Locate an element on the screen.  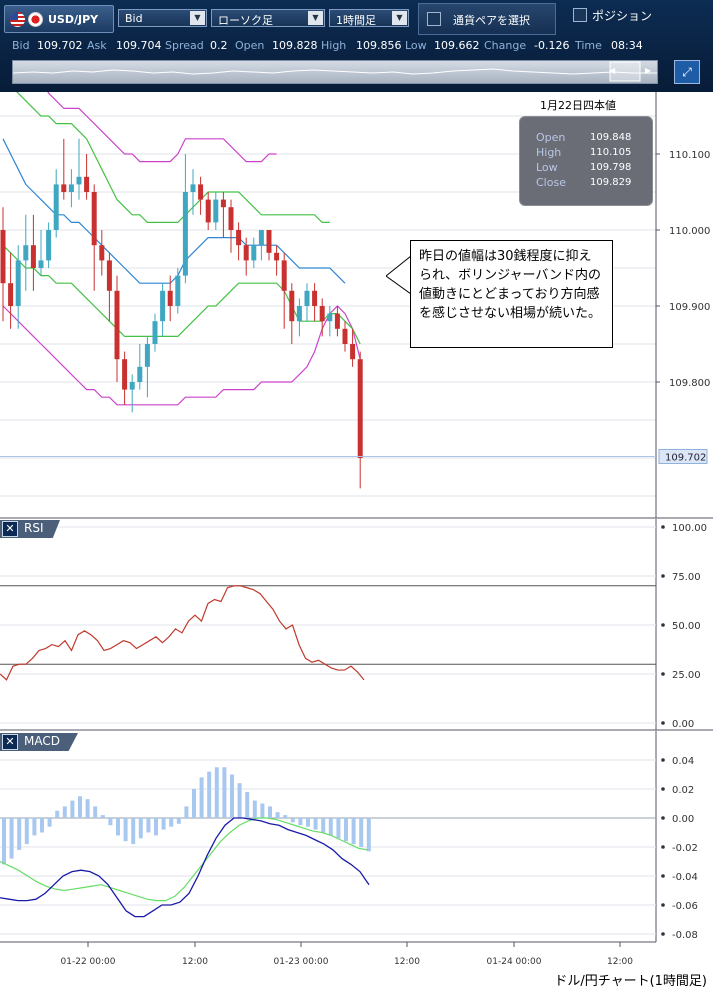
ask-label: Ask is located at coordinates (97, 45).